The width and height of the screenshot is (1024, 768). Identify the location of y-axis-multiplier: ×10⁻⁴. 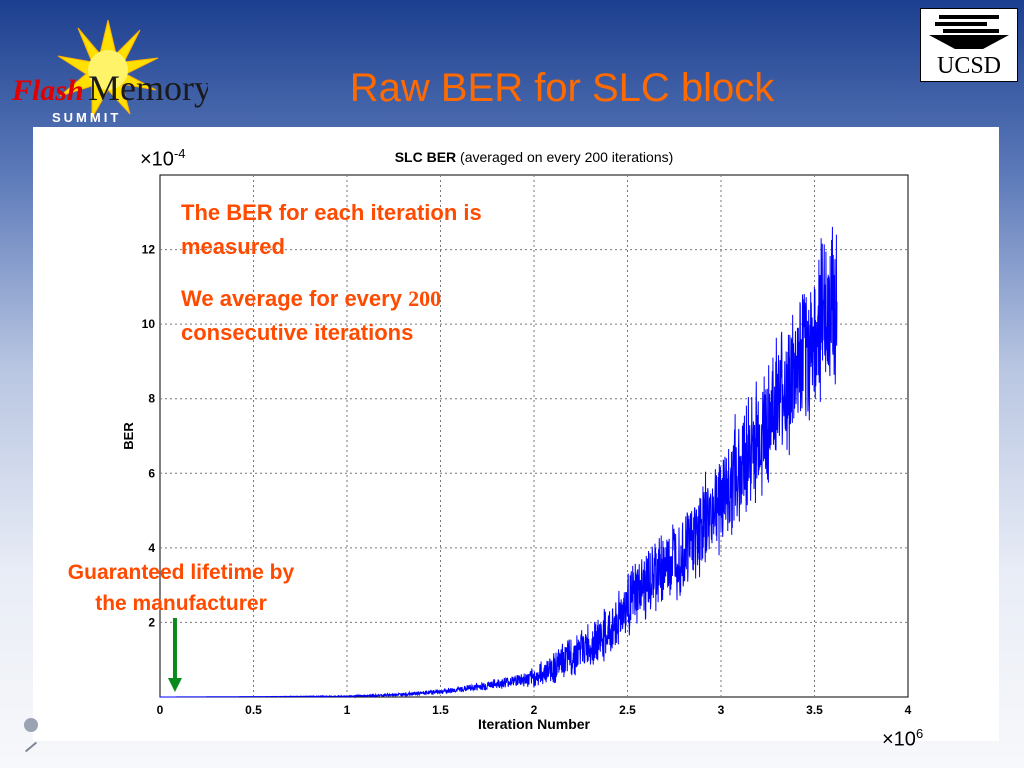
(163, 159).